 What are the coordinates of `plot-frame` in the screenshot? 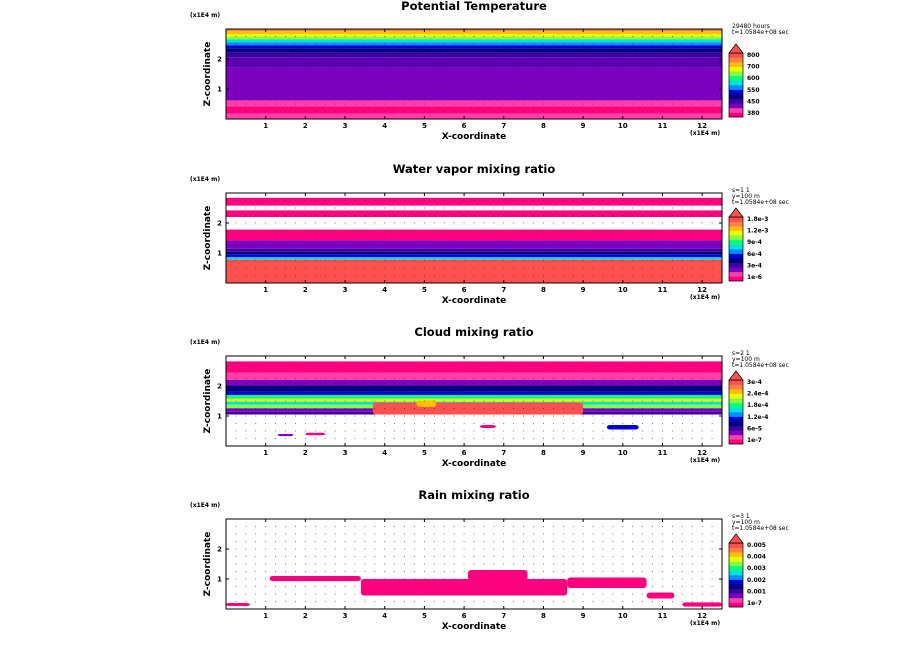 It's located at (474, 74).